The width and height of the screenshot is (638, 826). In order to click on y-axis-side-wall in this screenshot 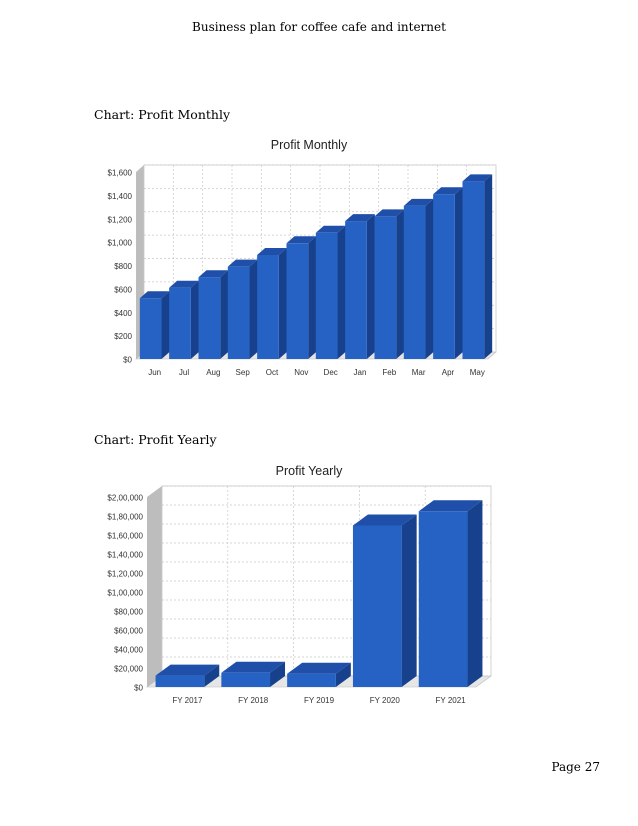, I will do `click(154, 586)`.